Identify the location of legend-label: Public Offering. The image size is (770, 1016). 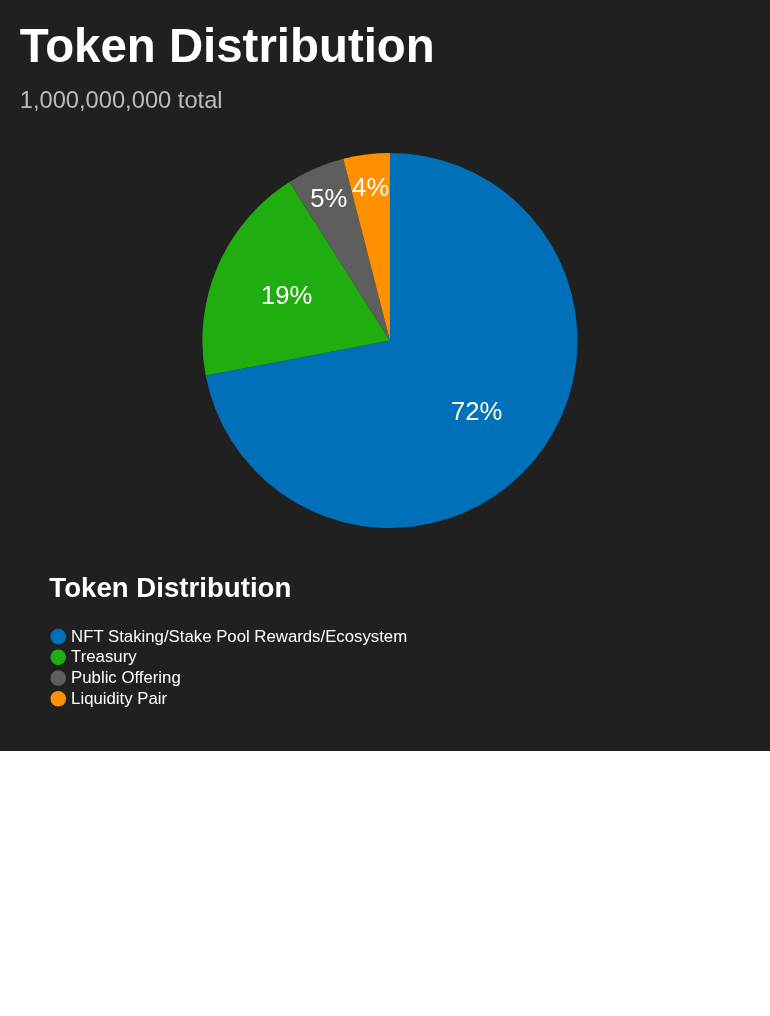
(126, 678).